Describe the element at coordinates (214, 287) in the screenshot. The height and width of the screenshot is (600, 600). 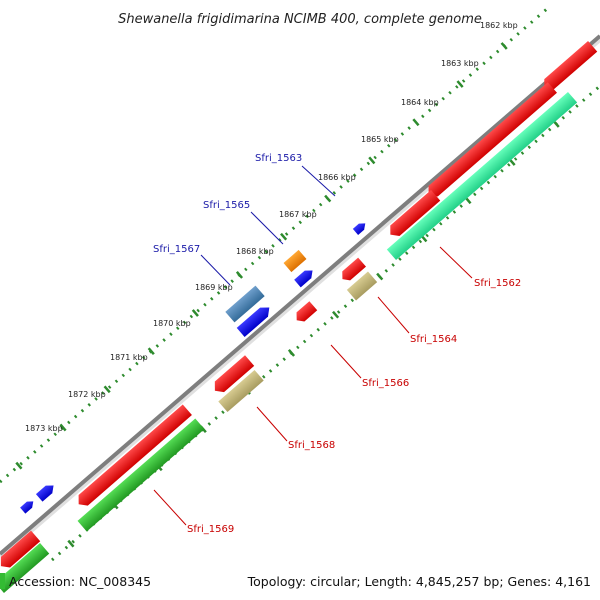
I see `tick-label-1869: 1869 kbp` at that location.